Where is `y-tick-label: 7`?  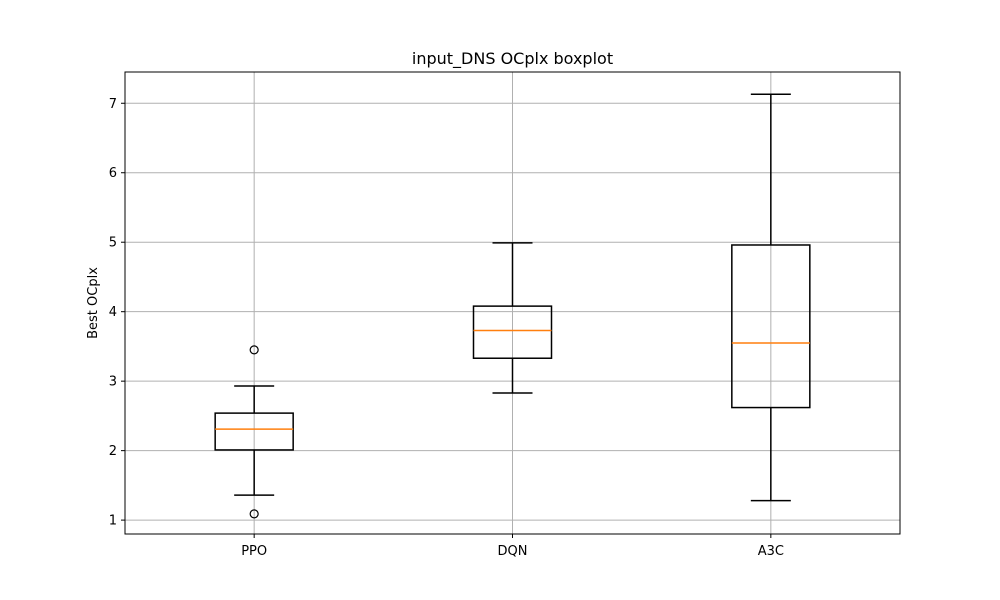 y-tick-label: 7 is located at coordinates (113, 104).